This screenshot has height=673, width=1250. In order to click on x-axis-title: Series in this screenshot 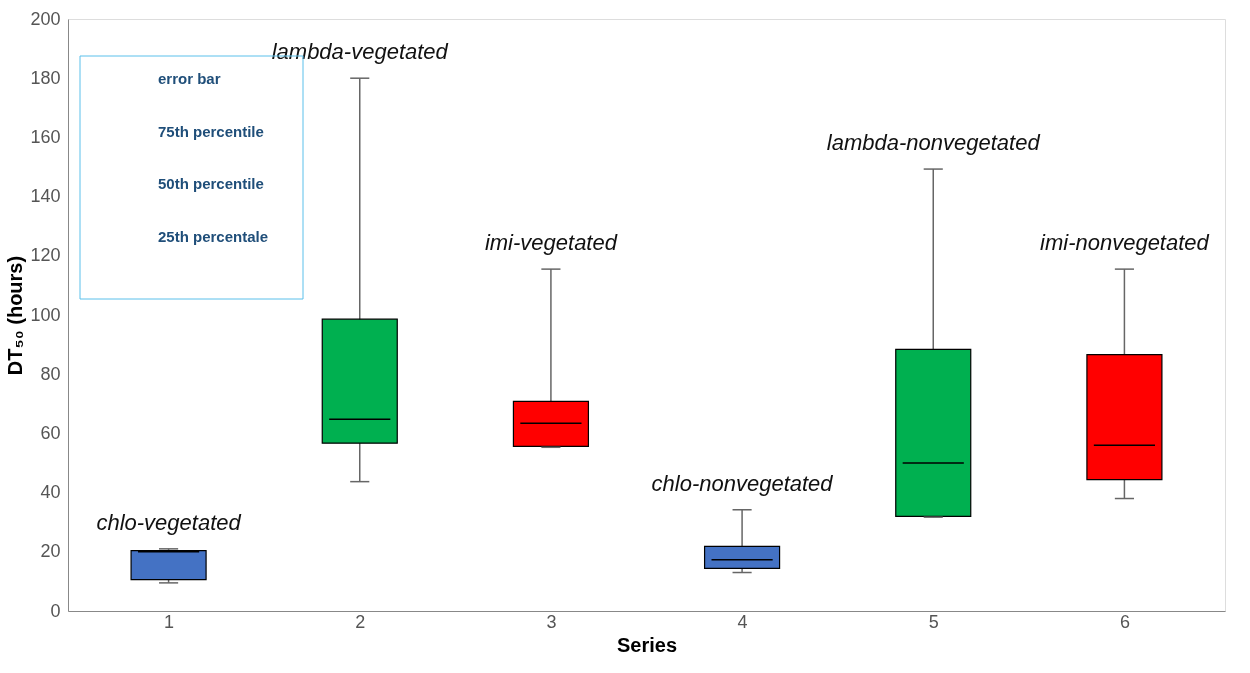, I will do `click(647, 644)`.